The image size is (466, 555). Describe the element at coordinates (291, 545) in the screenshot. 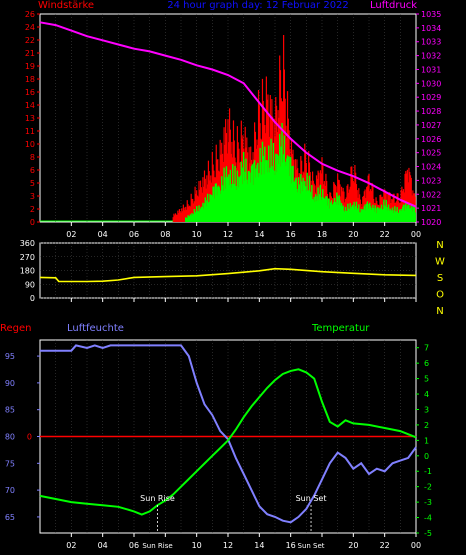

I see `humidity-x-tick-label: 16` at that location.